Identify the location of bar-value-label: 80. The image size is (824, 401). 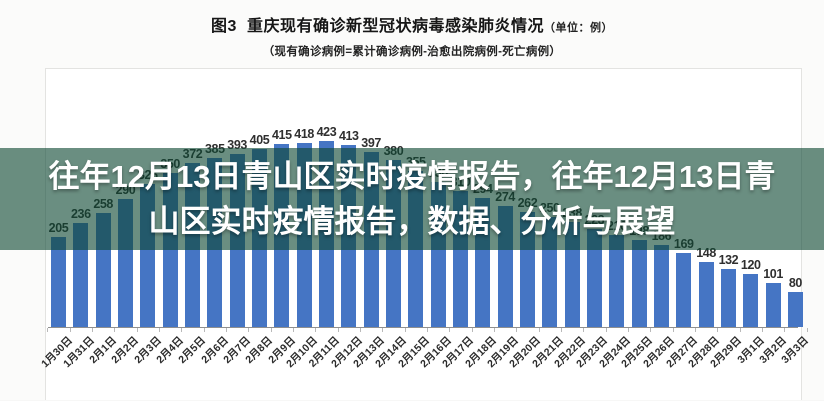
(795, 283).